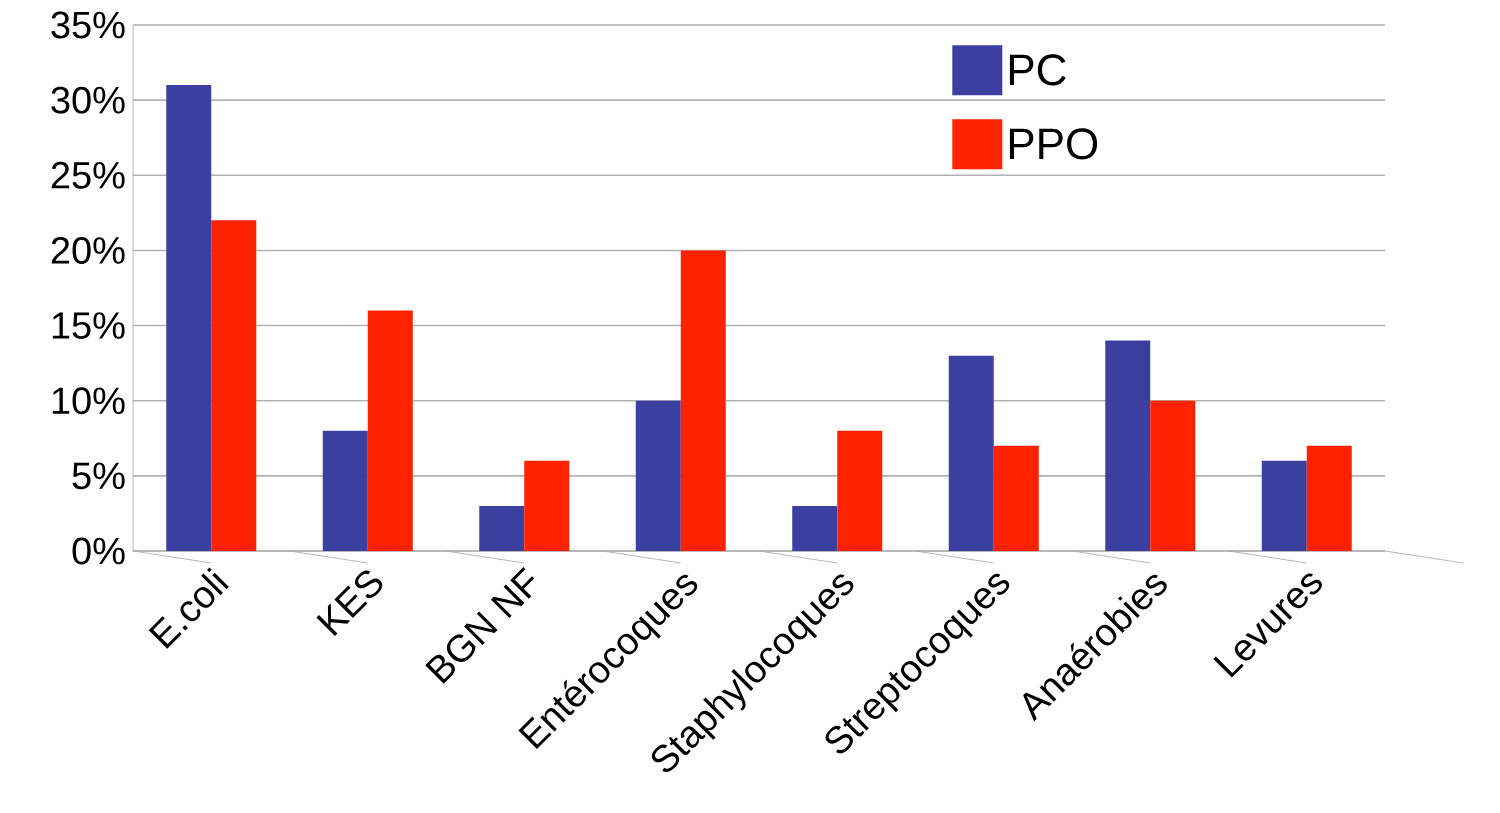 This screenshot has height=813, width=1500. I want to click on y-tick-label: 0%, so click(98, 551).